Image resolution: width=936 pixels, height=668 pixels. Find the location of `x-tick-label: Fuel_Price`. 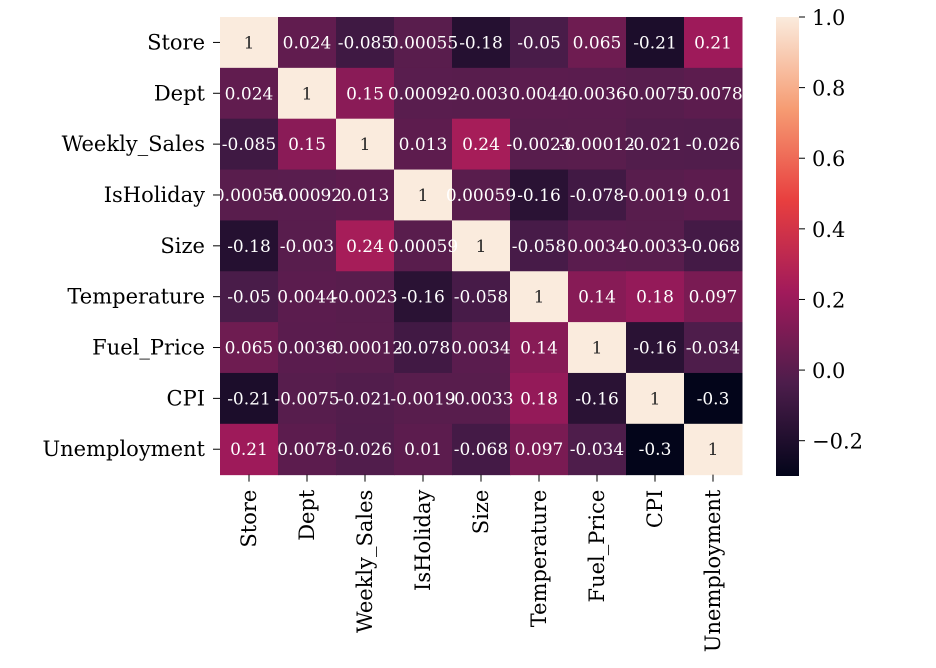

x-tick-label: Fuel_Price is located at coordinates (597, 546).